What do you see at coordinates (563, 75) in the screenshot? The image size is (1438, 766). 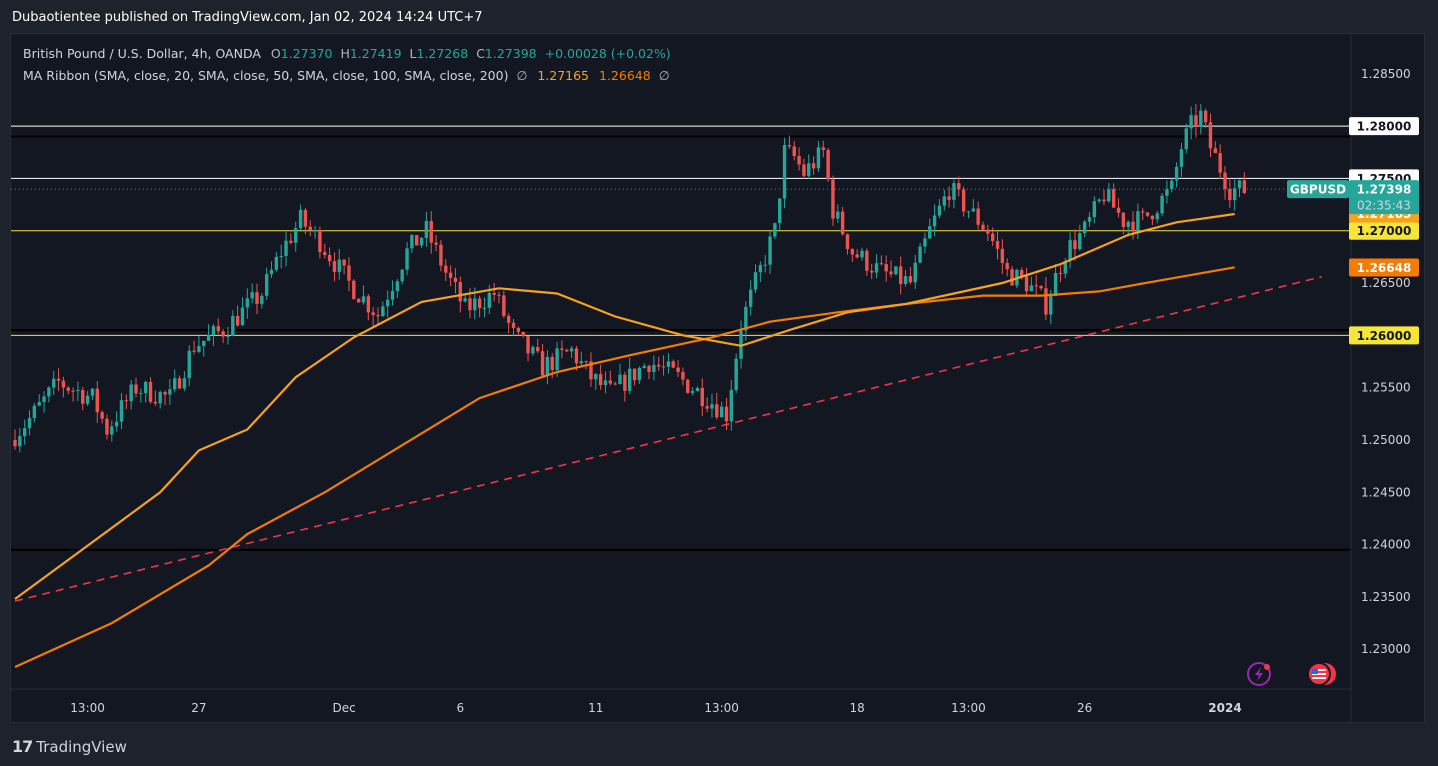 I see `indicator-value-1: 1.27165` at bounding box center [563, 75].